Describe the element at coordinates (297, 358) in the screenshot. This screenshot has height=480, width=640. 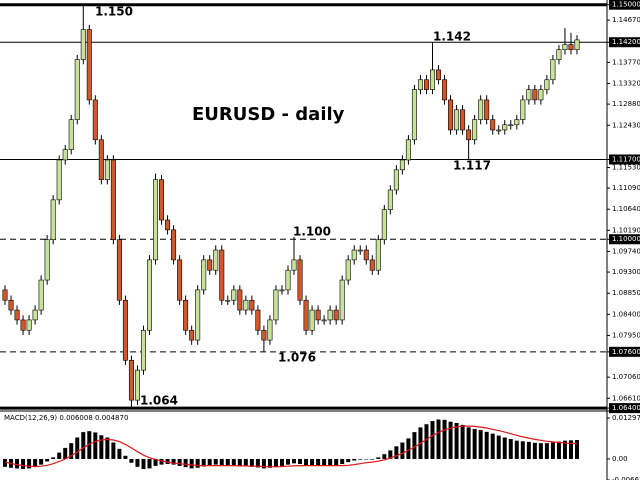
I see `level-label: 1.076` at that location.